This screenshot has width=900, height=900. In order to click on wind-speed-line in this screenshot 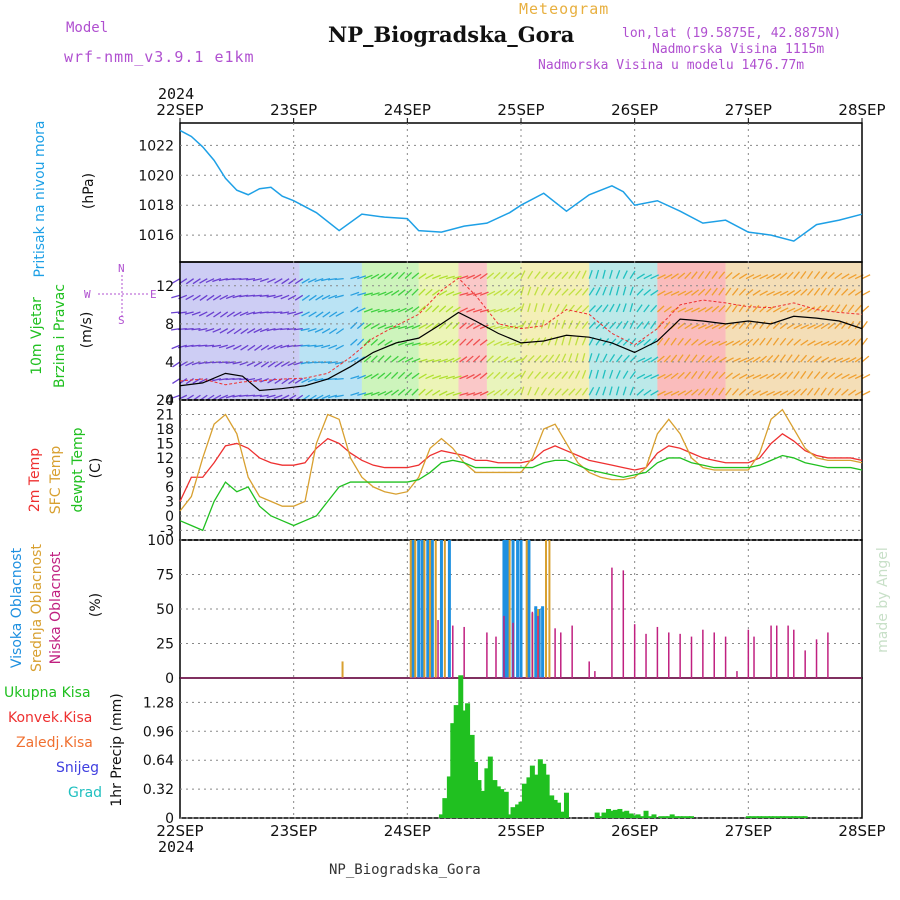, I will do `click(521, 351)`.